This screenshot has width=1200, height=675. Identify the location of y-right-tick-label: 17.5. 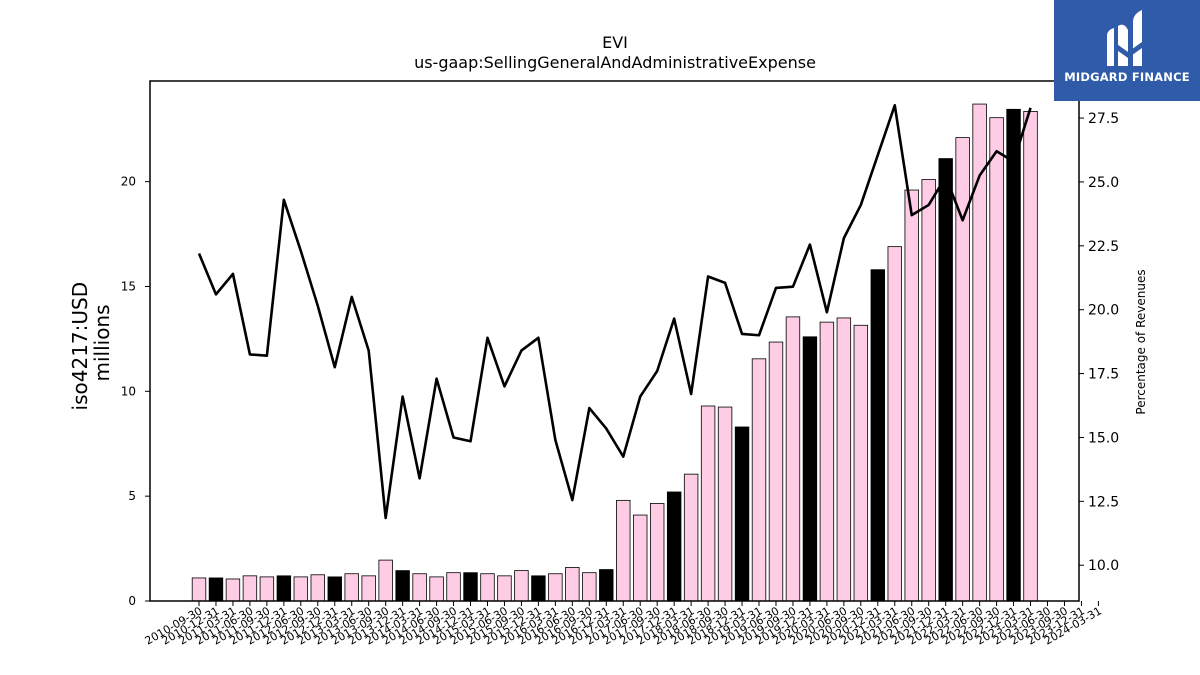
(1103, 375).